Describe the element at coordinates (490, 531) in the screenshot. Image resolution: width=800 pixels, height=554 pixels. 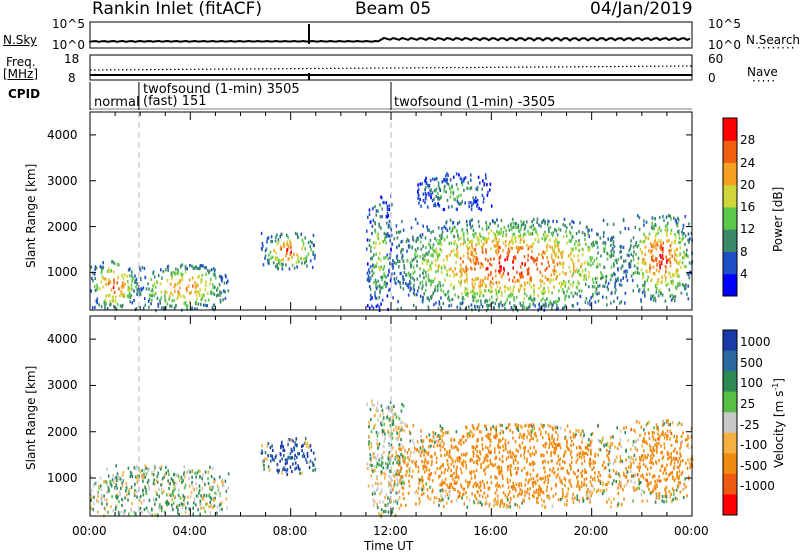
I see `x-tick-label: 16:00` at that location.